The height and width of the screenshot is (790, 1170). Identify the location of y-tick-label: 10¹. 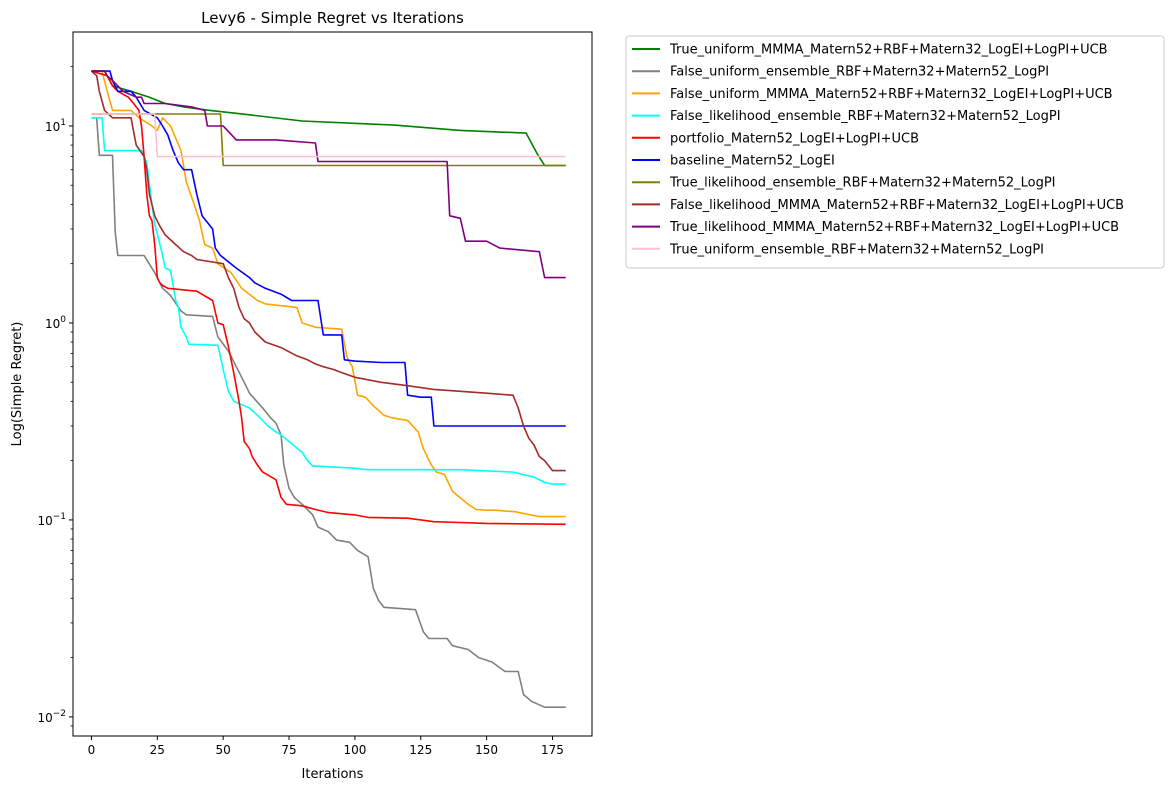
(55, 126).